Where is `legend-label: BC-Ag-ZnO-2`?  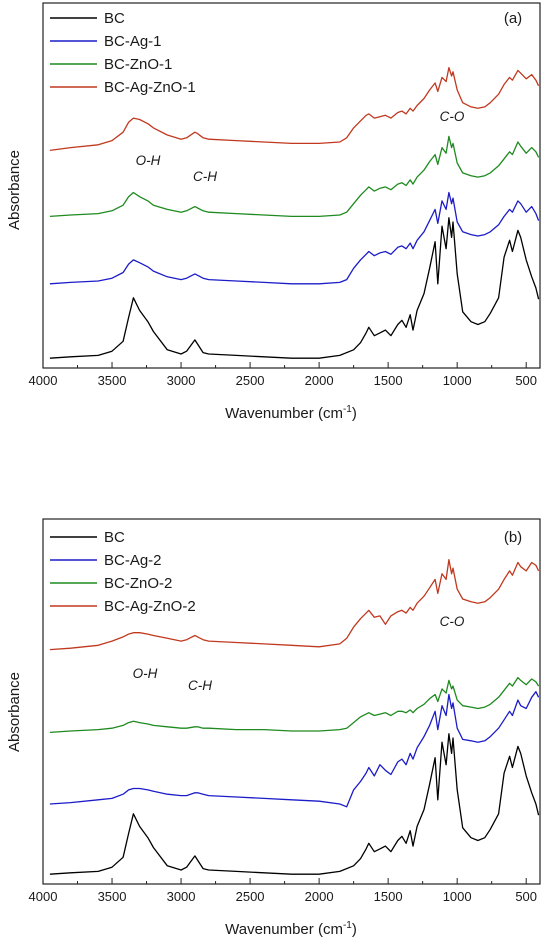 legend-label: BC-Ag-ZnO-2 is located at coordinates (150, 606).